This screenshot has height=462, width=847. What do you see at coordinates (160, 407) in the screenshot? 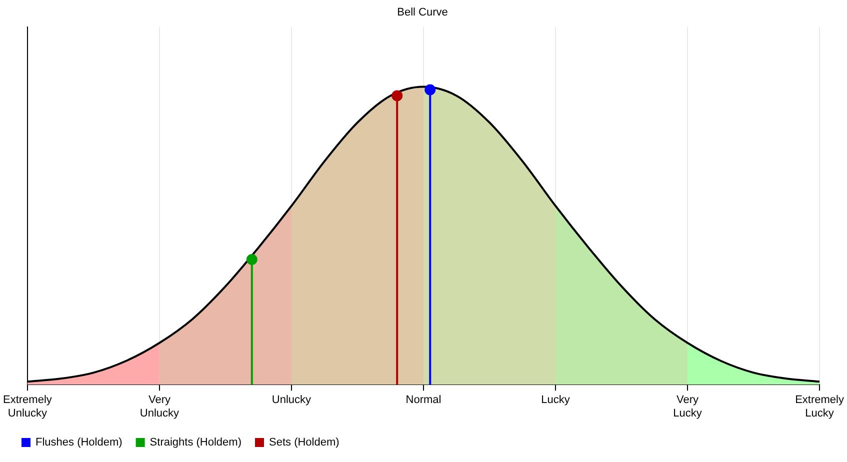
I see `x-tick-label: Very Unlucky` at bounding box center [160, 407].